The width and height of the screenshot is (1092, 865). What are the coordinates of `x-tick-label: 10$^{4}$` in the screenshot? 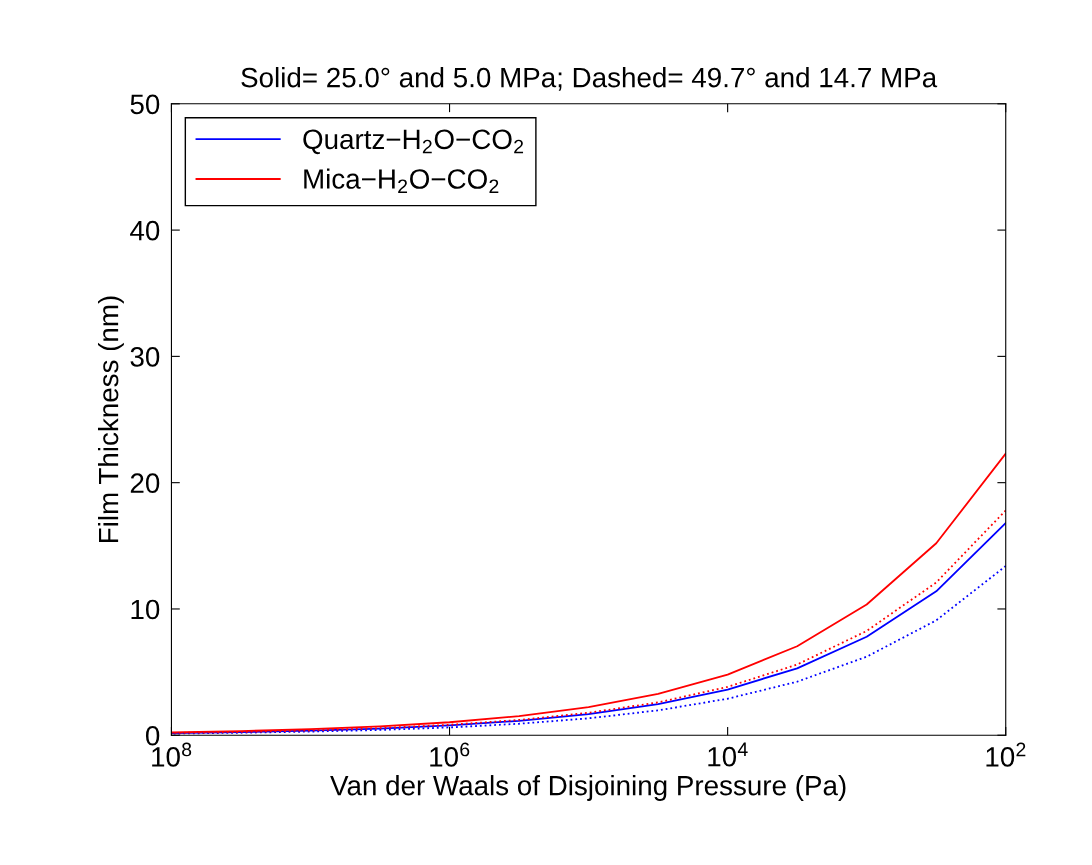 It's located at (728, 754).